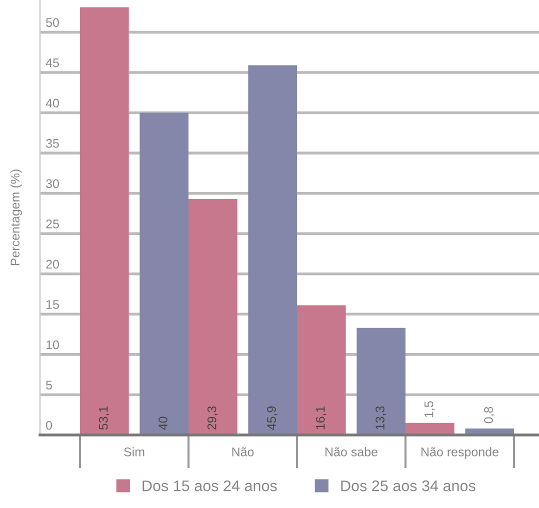 This screenshot has width=539, height=508. I want to click on text: 40, so click(163, 423).